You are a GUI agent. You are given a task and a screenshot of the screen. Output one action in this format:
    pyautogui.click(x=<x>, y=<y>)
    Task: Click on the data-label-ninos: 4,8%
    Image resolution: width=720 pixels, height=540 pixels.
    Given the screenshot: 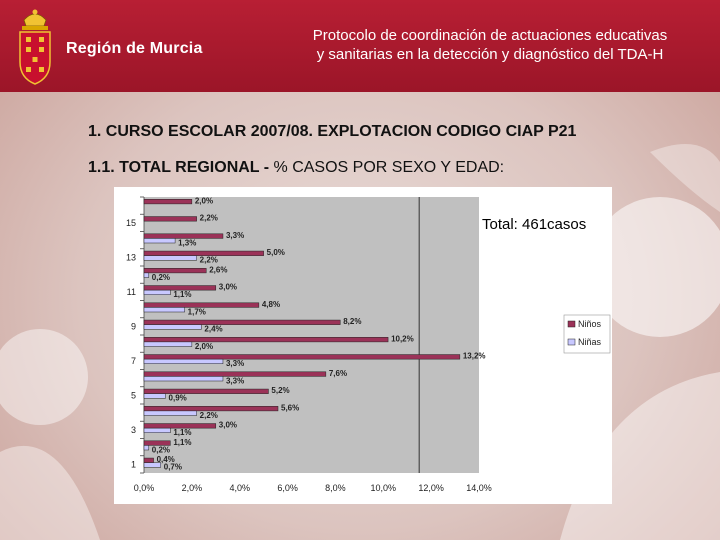 What is the action you would take?
    pyautogui.click(x=271, y=304)
    